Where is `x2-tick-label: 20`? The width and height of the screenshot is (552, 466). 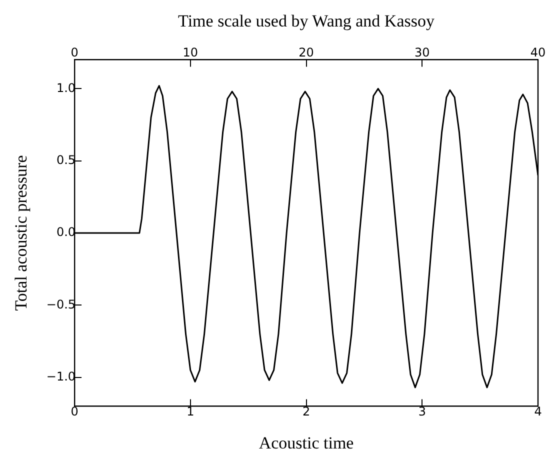 x2-tick-label: 20 is located at coordinates (306, 53).